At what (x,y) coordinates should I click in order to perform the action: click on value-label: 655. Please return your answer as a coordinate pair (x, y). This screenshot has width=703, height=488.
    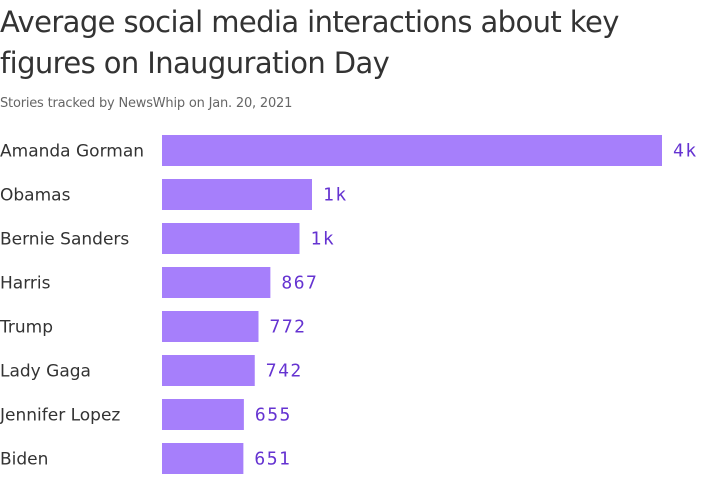
    Looking at the image, I should click on (273, 415).